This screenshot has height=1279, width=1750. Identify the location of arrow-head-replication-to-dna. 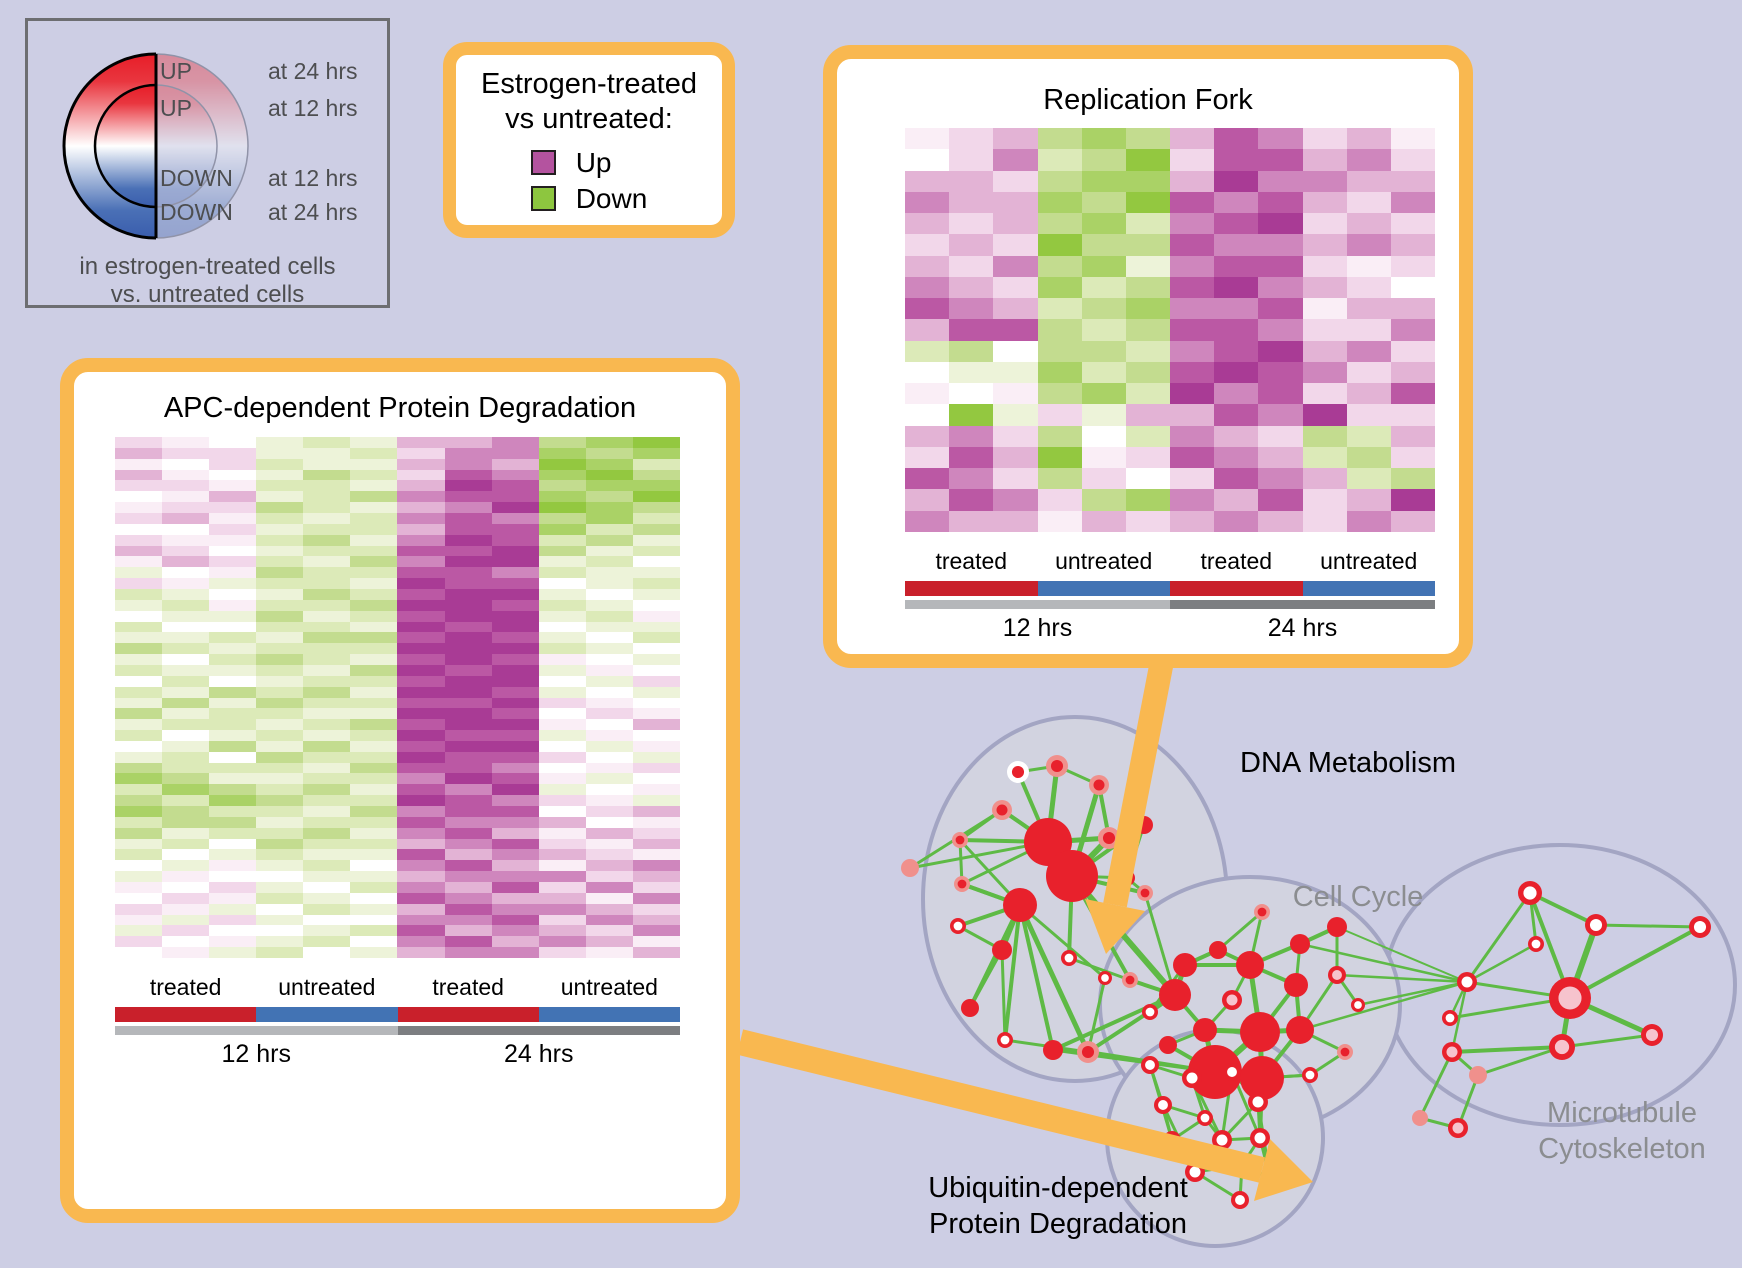
(1115, 926).